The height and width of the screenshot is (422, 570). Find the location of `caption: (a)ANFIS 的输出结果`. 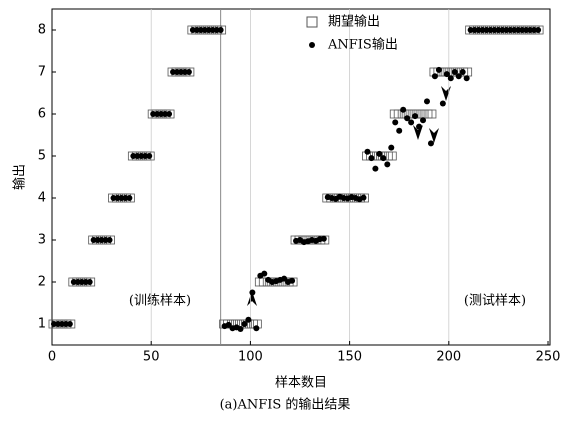

caption: (a)ANFIS 的输出结果 is located at coordinates (285, 405).